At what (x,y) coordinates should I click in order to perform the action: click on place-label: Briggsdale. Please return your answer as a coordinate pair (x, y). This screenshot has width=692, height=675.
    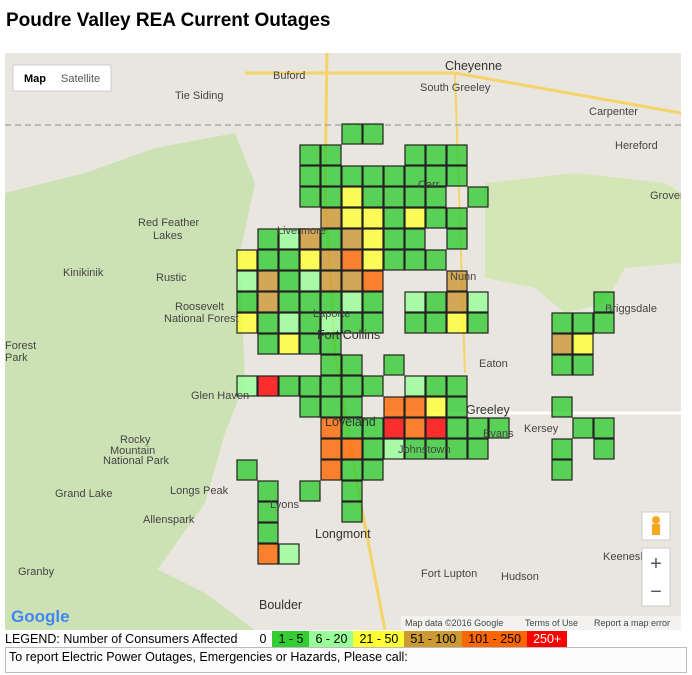
    Looking at the image, I should click on (631, 309).